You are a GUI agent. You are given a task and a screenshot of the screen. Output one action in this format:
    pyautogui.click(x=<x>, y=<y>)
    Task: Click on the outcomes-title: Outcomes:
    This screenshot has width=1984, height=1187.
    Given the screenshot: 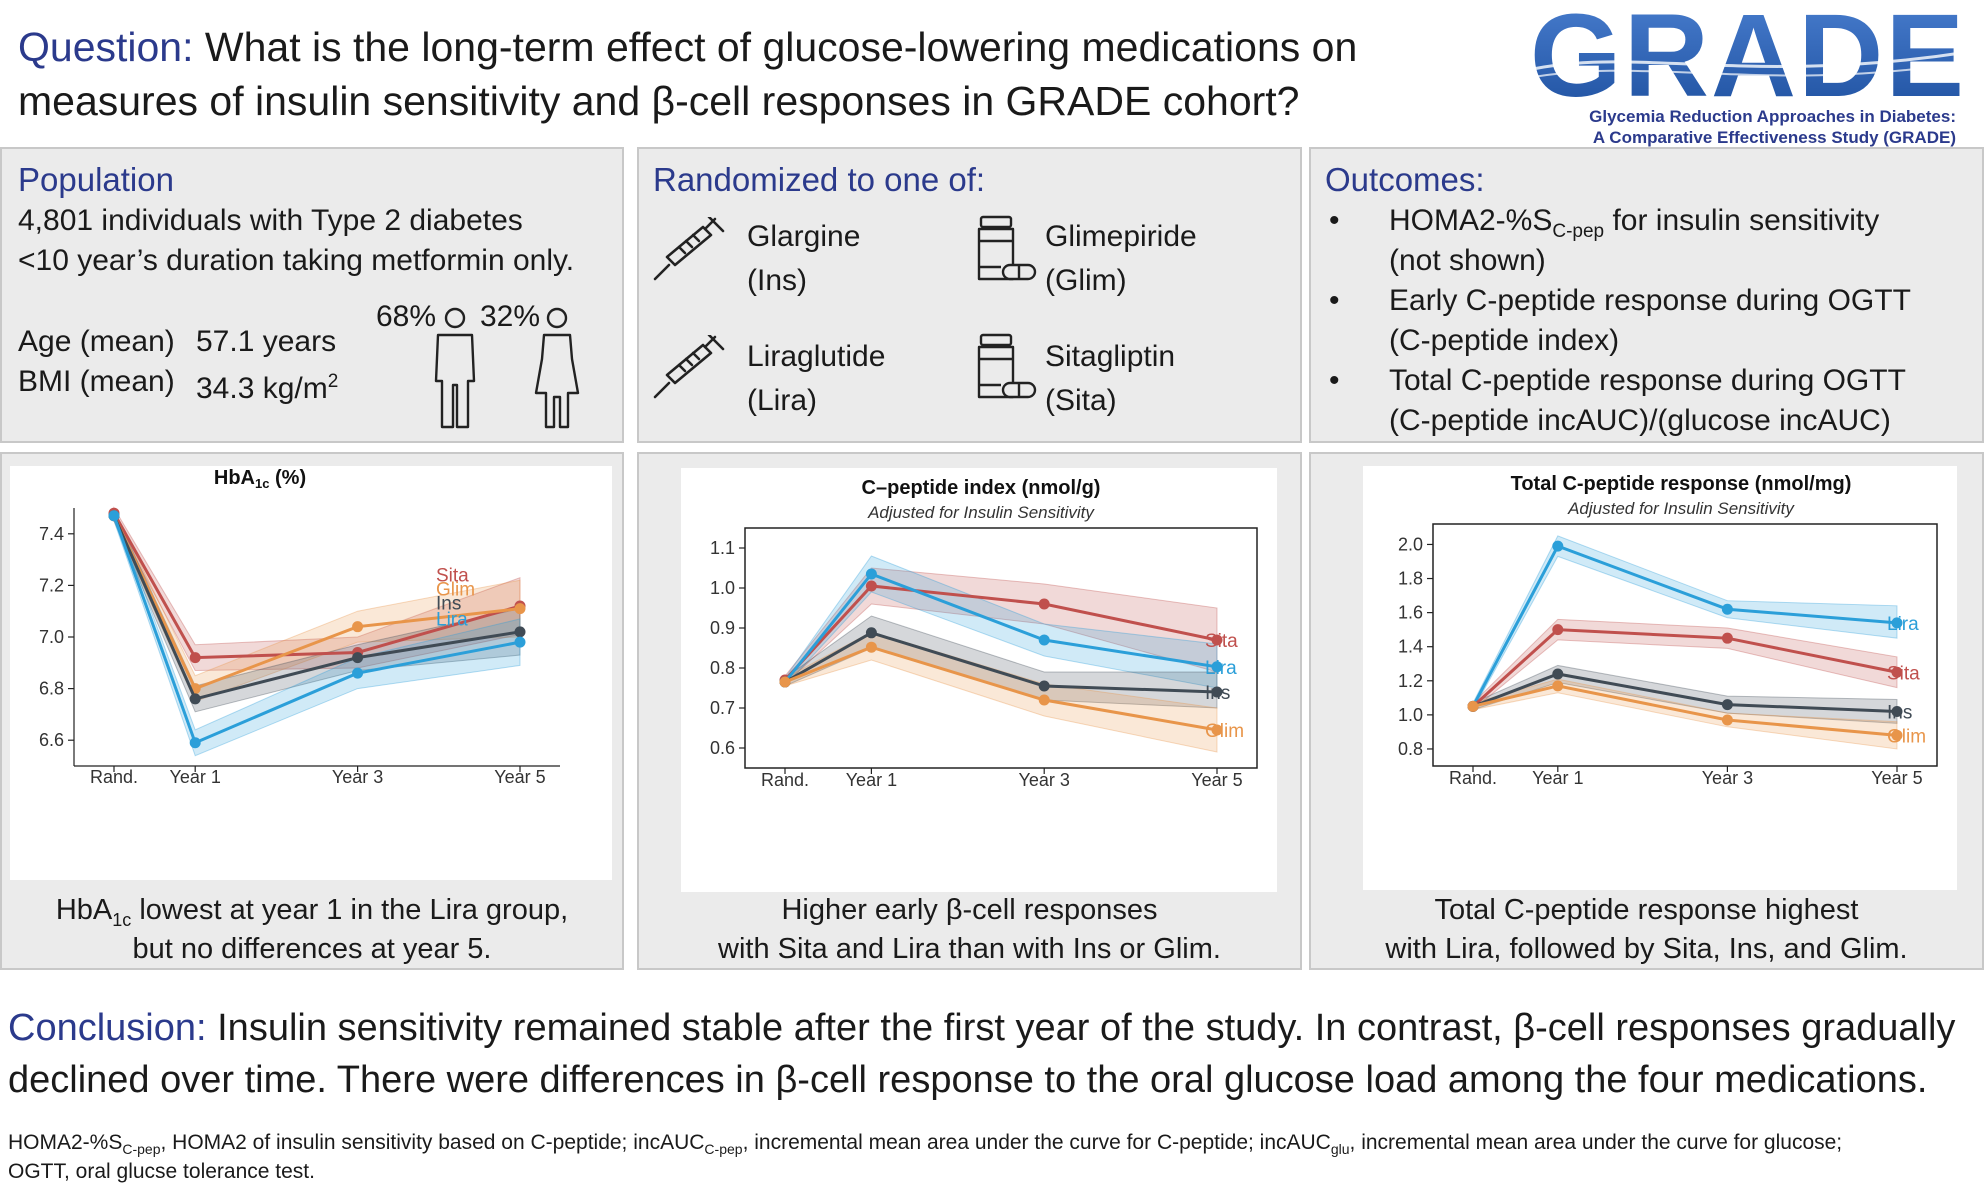 What is the action you would take?
    pyautogui.click(x=1405, y=179)
    